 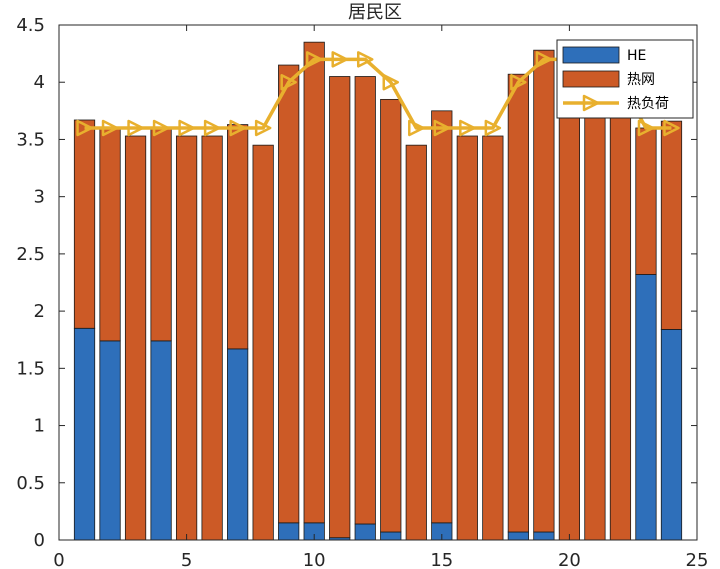 I want to click on y-tick-label: 4.5, so click(x=30, y=25).